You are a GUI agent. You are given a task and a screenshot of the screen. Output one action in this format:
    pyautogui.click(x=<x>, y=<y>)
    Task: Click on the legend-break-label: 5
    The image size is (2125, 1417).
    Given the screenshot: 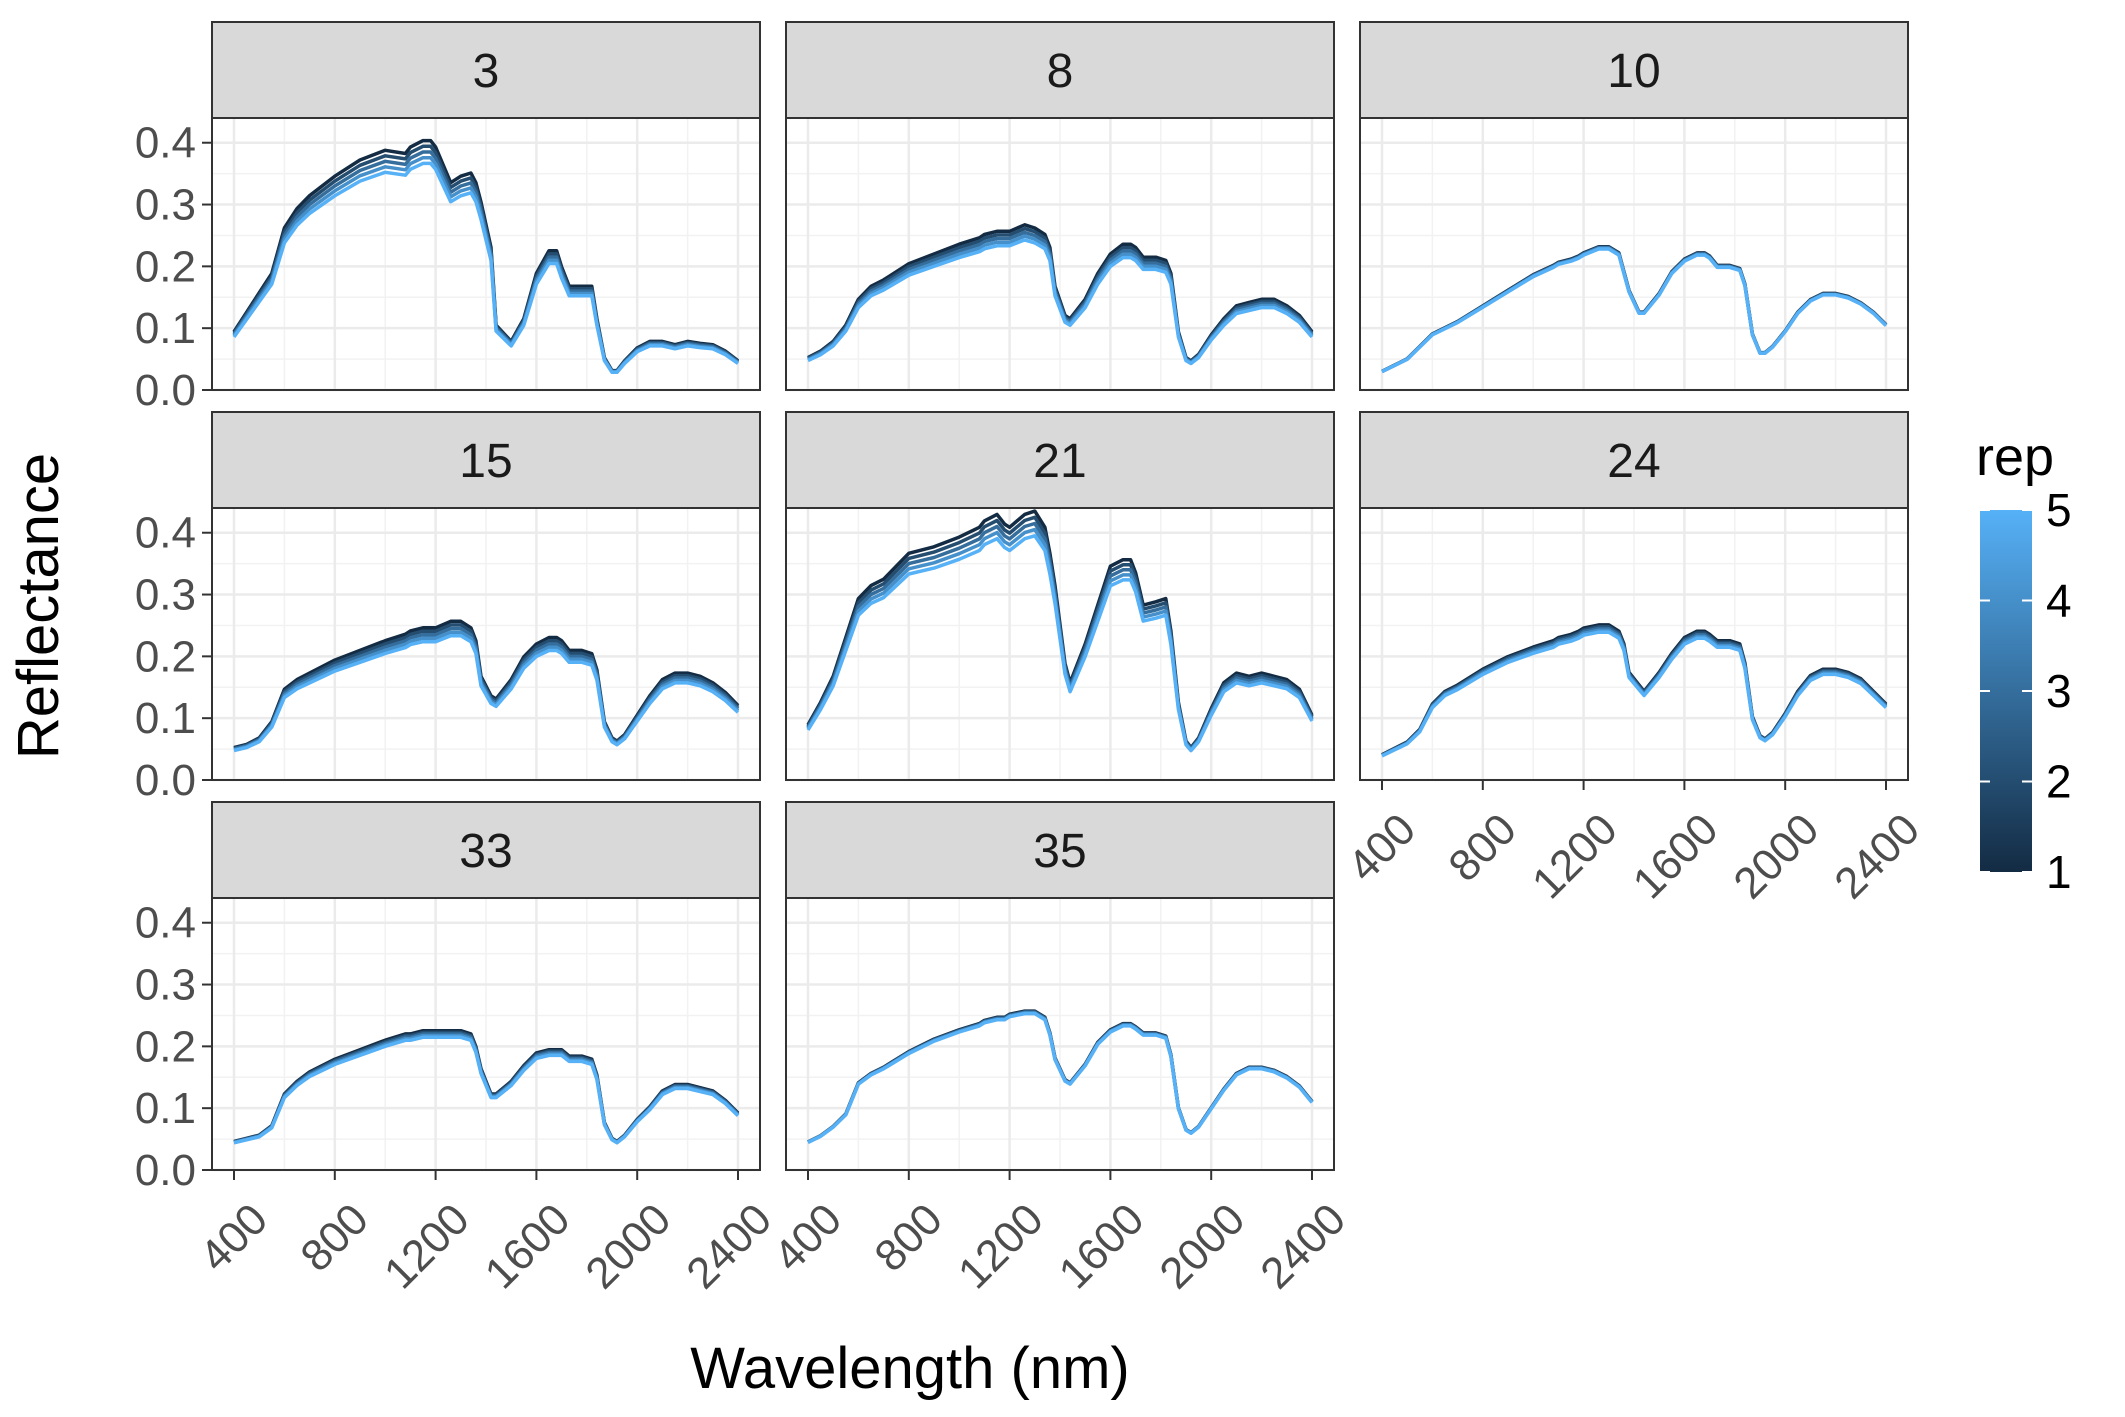 What is the action you would take?
    pyautogui.click(x=2059, y=510)
    